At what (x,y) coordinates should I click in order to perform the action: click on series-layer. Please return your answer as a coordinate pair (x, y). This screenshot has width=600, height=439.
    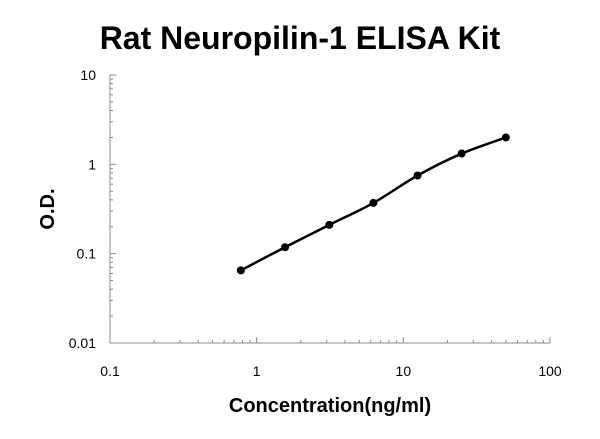
    Looking at the image, I should click on (373, 204).